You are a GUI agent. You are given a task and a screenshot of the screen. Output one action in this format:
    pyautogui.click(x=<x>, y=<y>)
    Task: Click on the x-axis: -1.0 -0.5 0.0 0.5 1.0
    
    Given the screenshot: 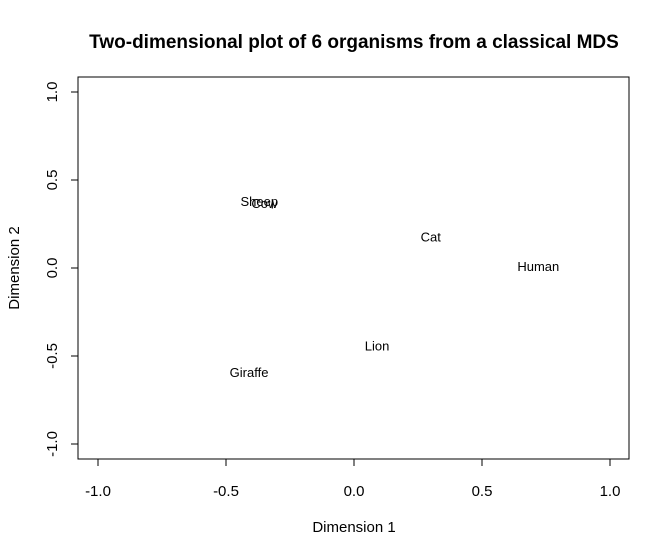 What is the action you would take?
    pyautogui.click(x=353, y=479)
    